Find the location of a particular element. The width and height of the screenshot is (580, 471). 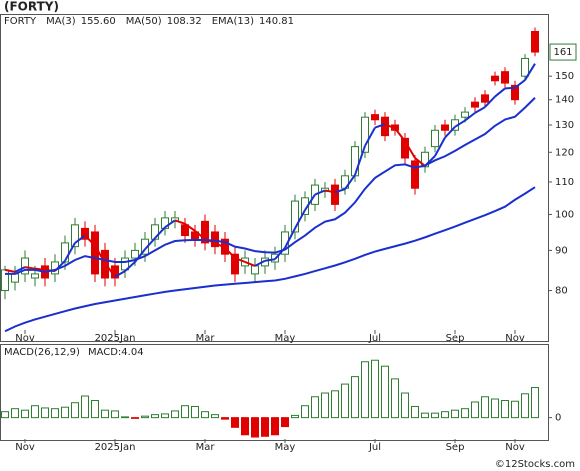

legend-value: 155.60 is located at coordinates (98, 21).